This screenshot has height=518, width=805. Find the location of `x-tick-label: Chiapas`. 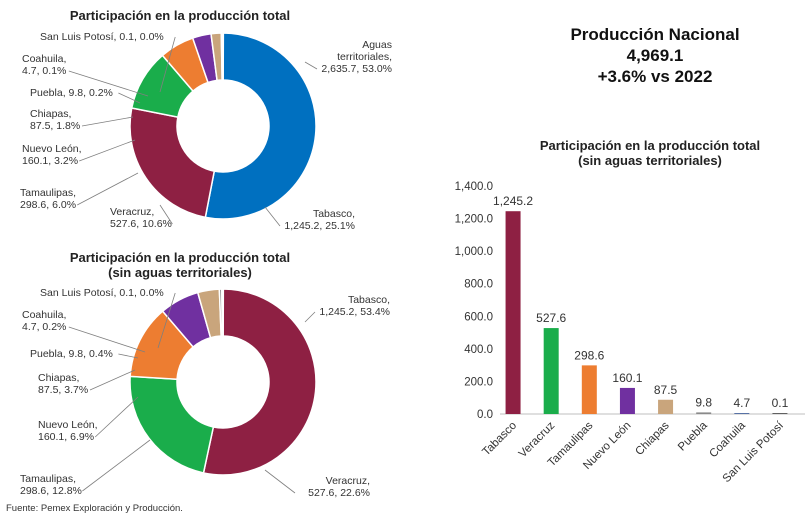

x-tick-label: Chiapas is located at coordinates (652, 438).